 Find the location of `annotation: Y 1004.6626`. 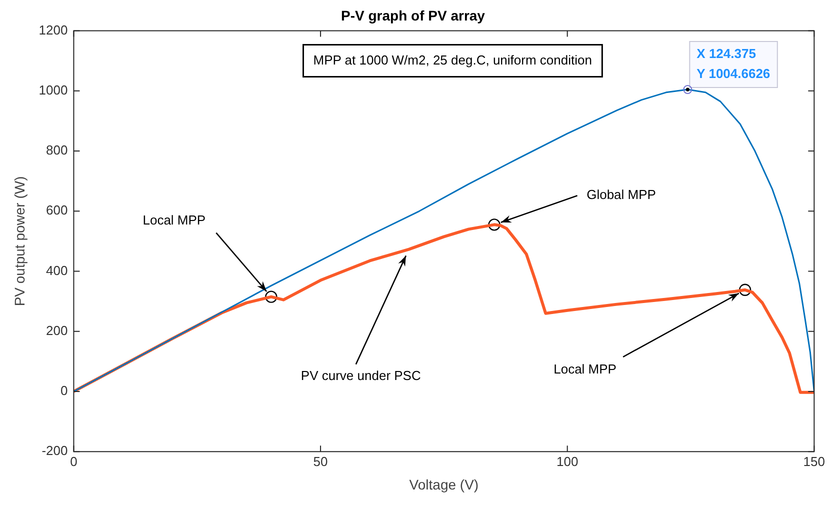

annotation: Y 1004.6626 is located at coordinates (733, 74).